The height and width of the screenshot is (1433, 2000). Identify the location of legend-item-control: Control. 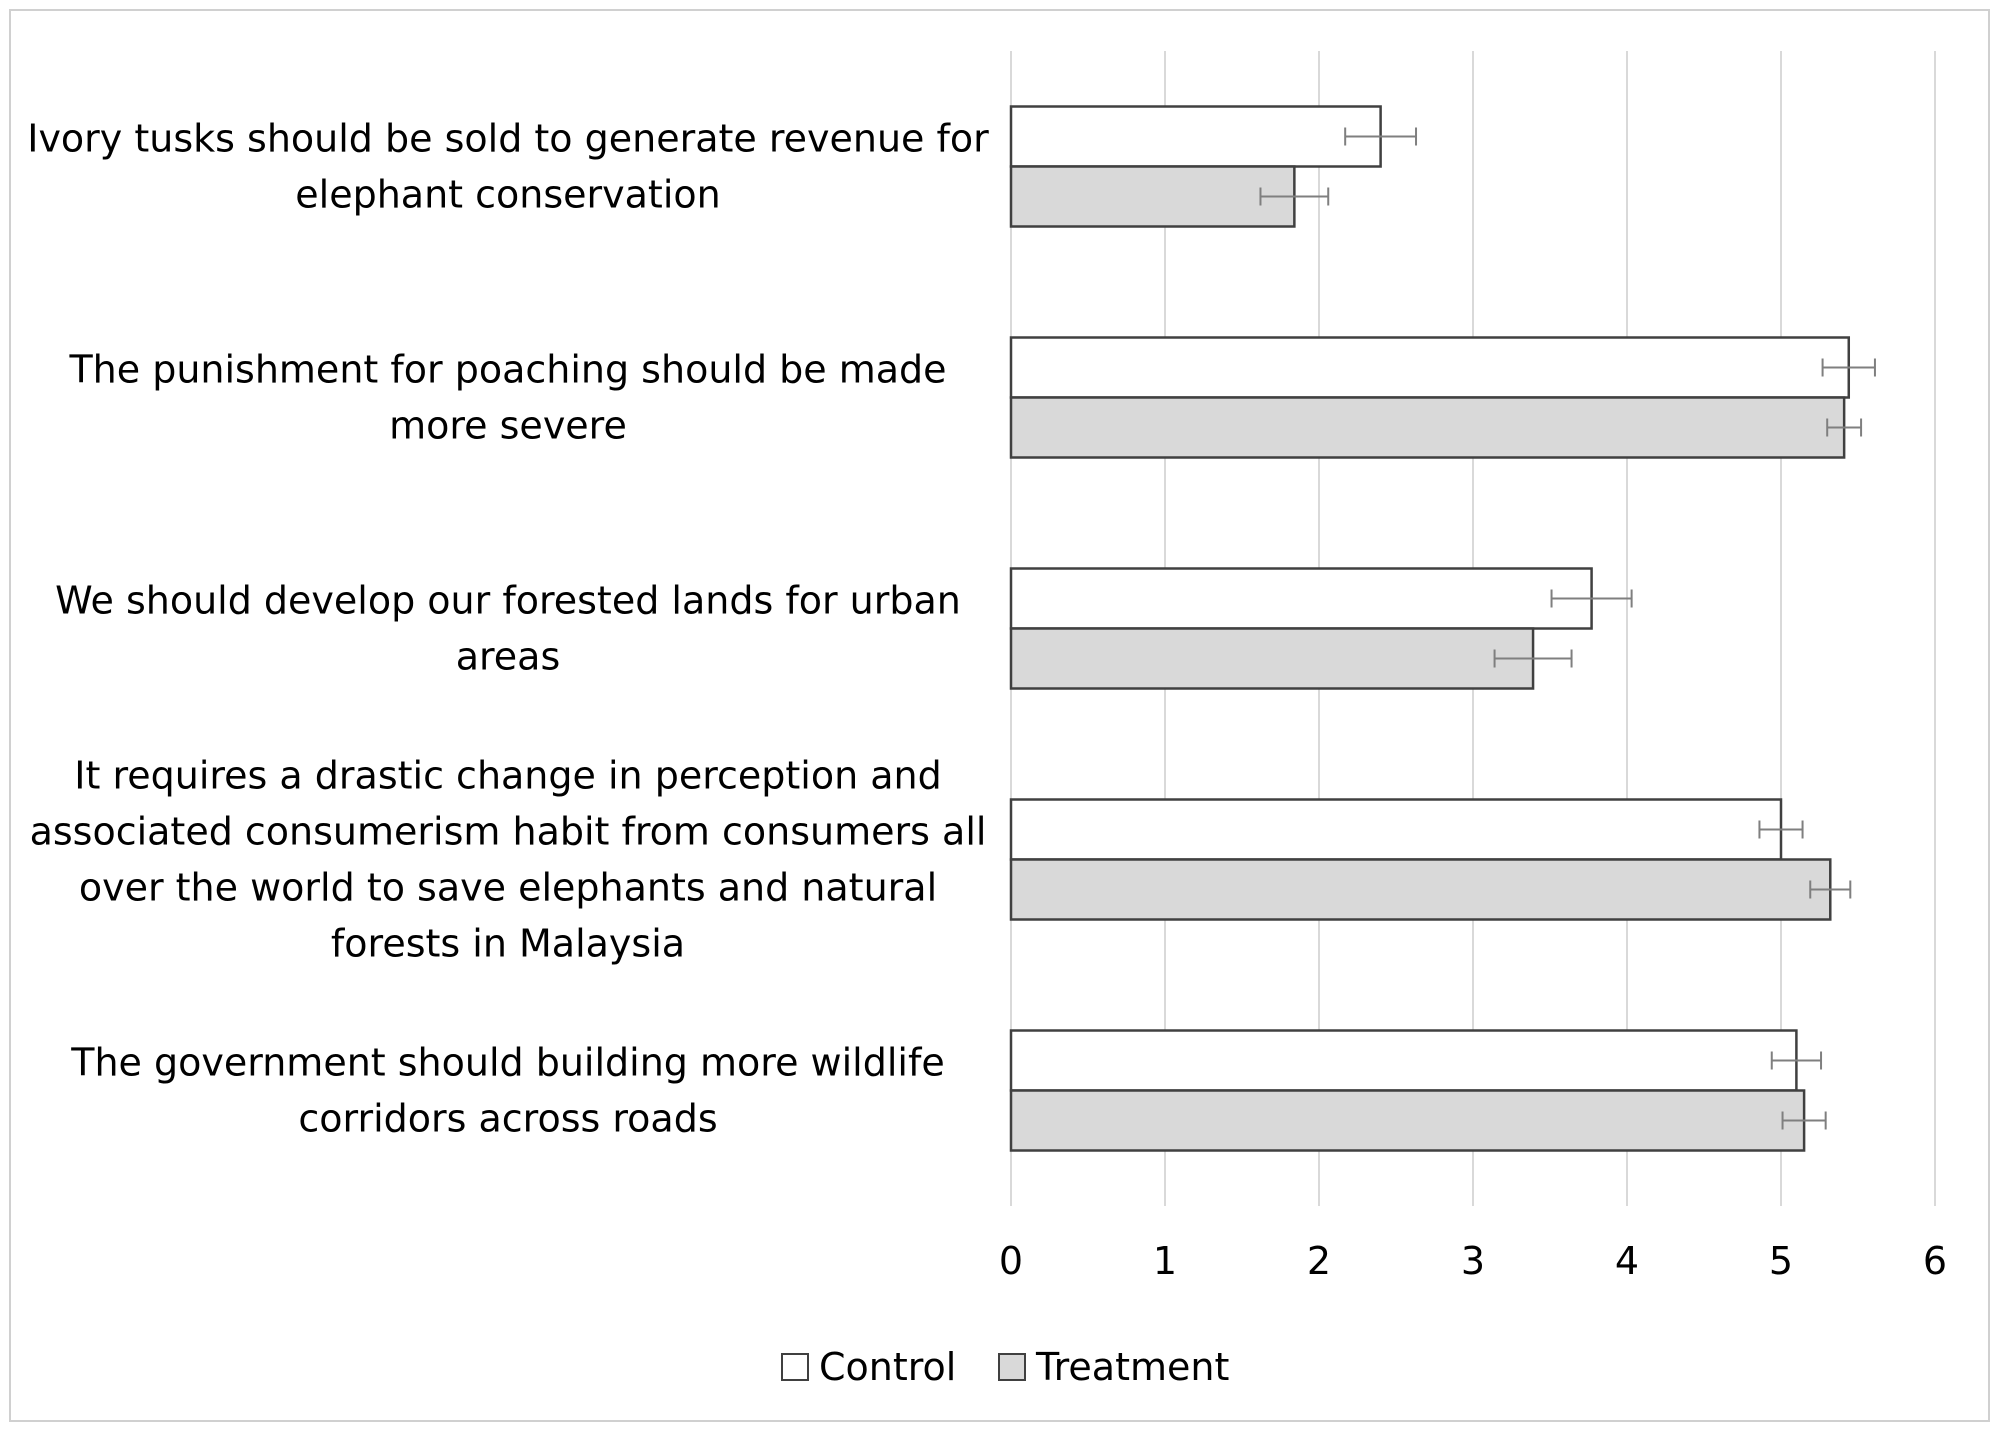
(868, 1367).